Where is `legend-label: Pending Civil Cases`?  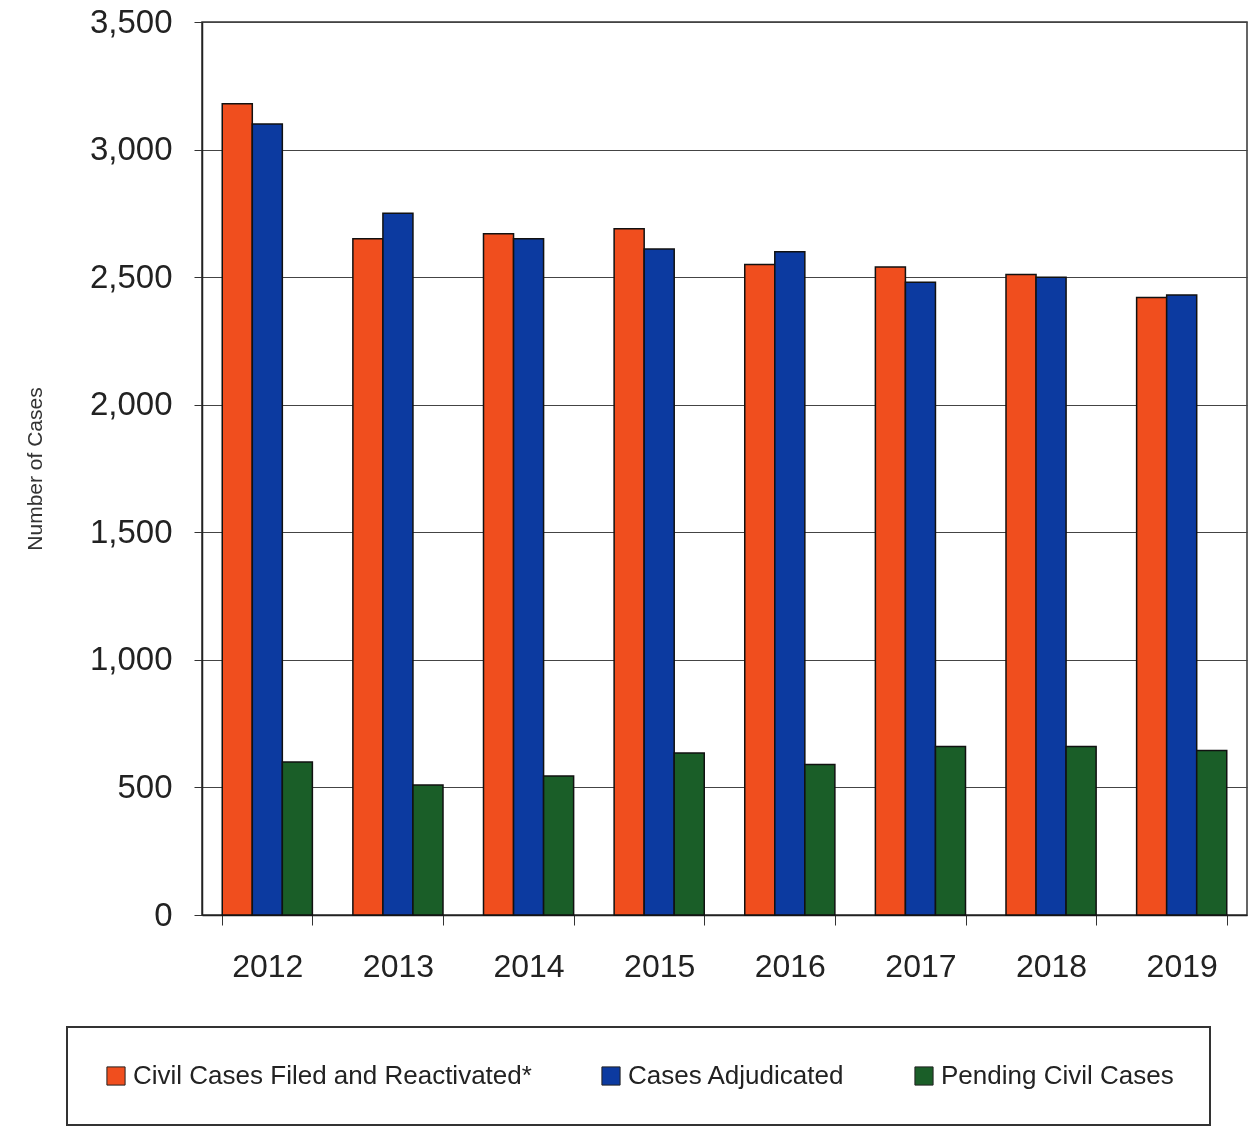 legend-label: Pending Civil Cases is located at coordinates (1057, 1075).